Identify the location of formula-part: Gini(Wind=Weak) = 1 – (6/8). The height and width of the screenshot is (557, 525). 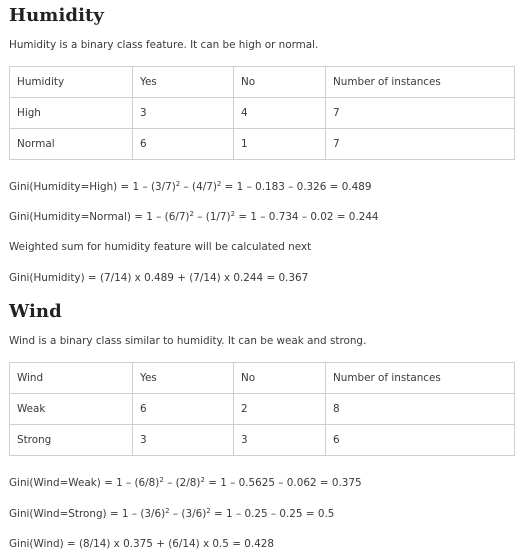
(84, 483).